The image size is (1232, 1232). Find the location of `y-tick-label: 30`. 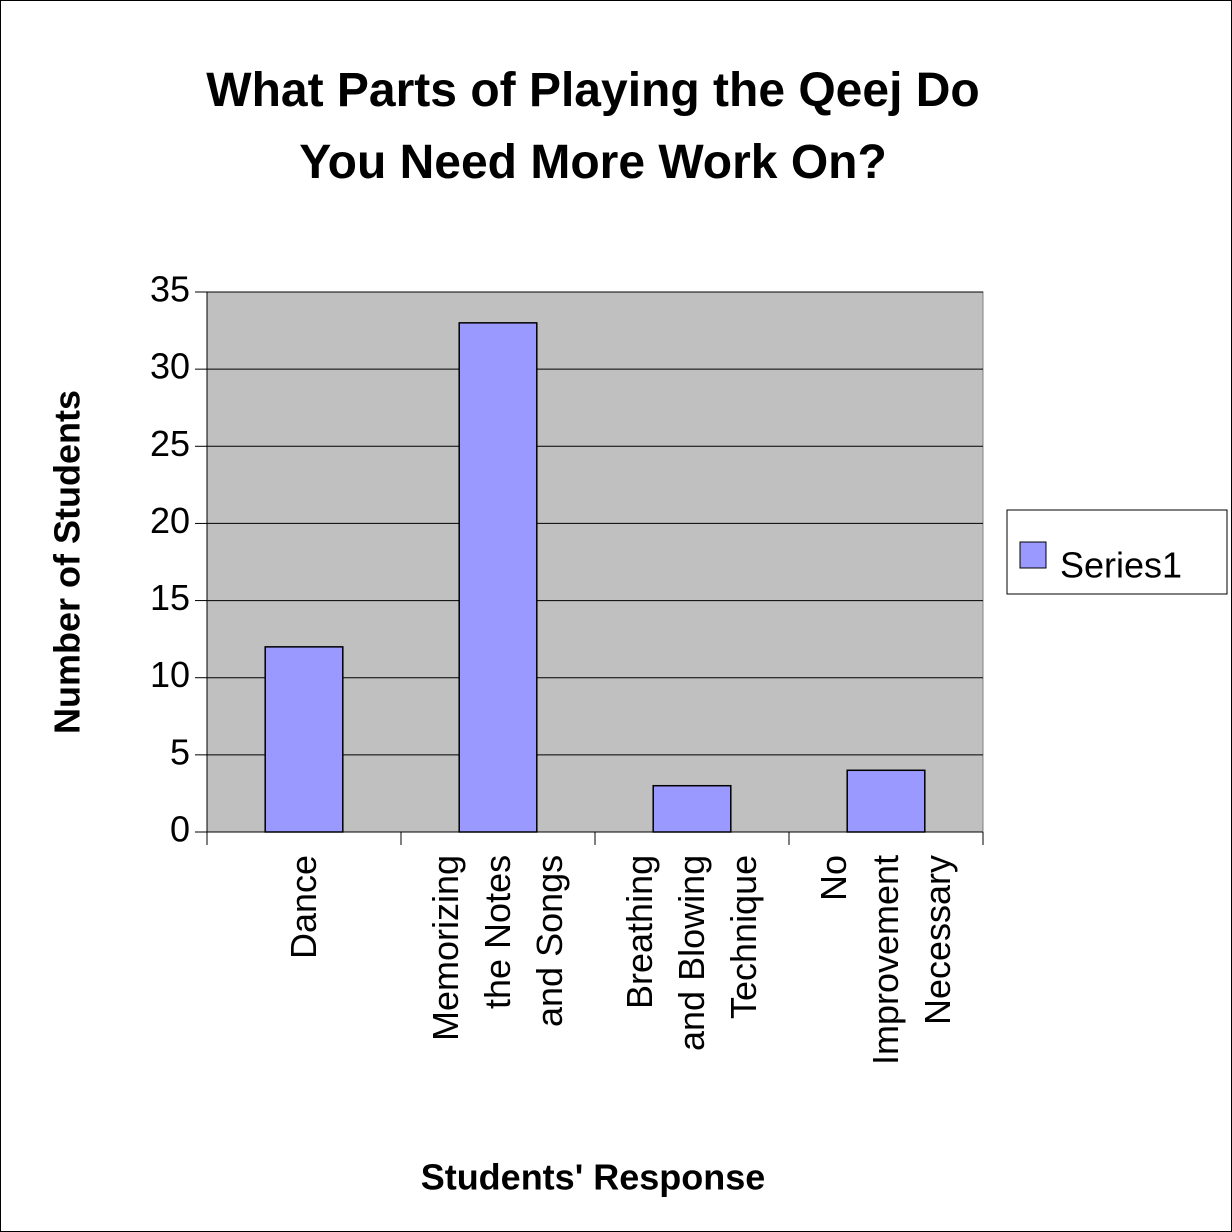

y-tick-label: 30 is located at coordinates (170, 366).